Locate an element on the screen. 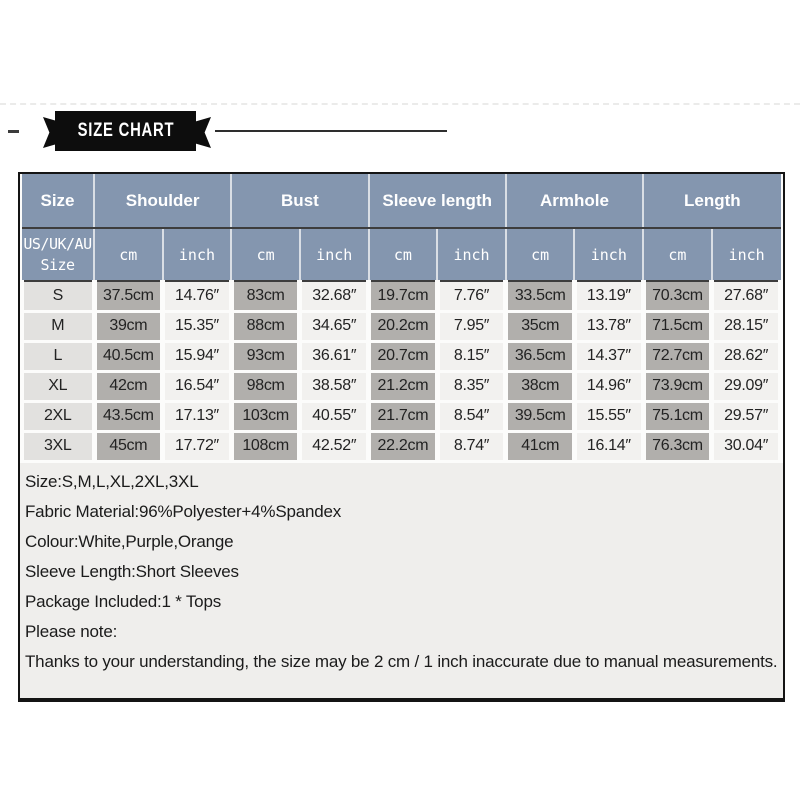 The height and width of the screenshot is (800, 800). col-subheader-shoulder-cm: cm is located at coordinates (128, 255).